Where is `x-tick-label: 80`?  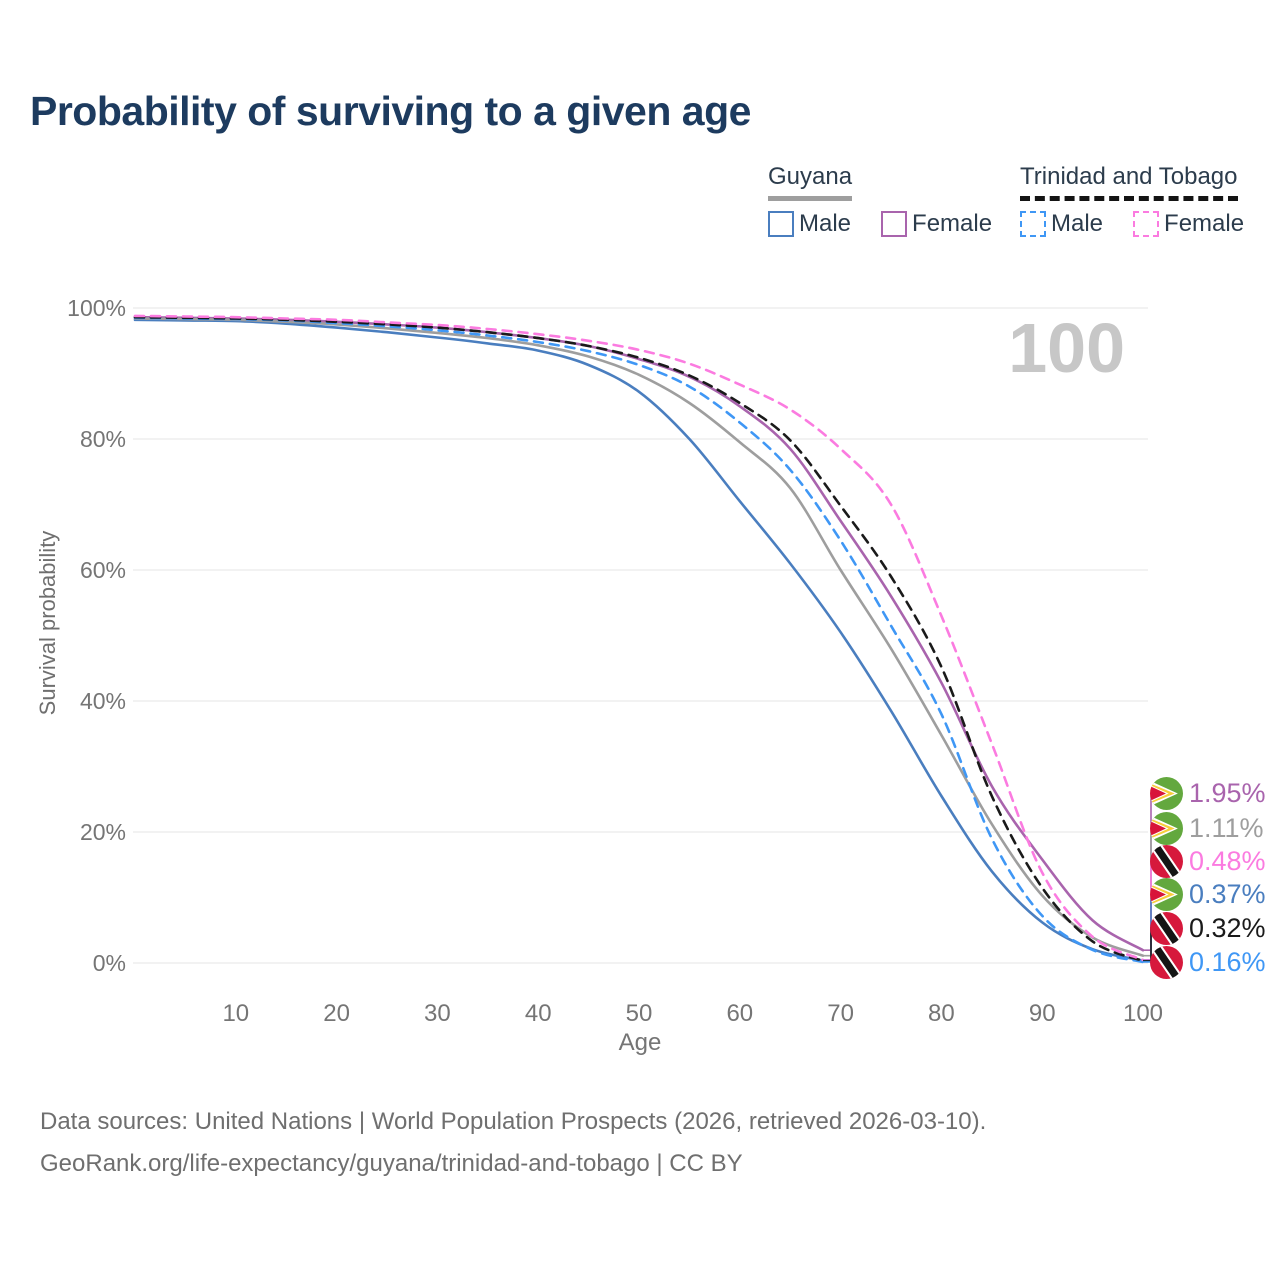 x-tick-label: 80 is located at coordinates (941, 1013).